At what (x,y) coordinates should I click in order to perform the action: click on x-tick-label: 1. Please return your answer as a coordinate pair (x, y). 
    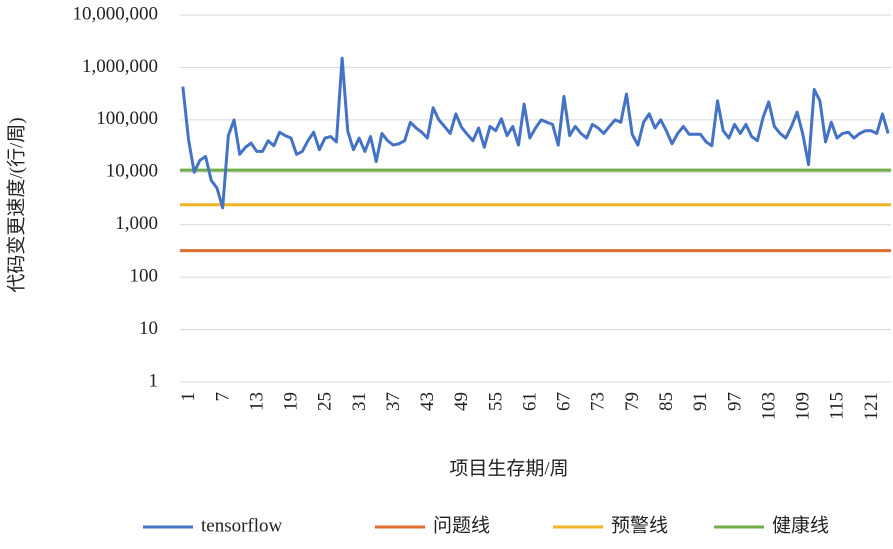
    Looking at the image, I should click on (188, 397).